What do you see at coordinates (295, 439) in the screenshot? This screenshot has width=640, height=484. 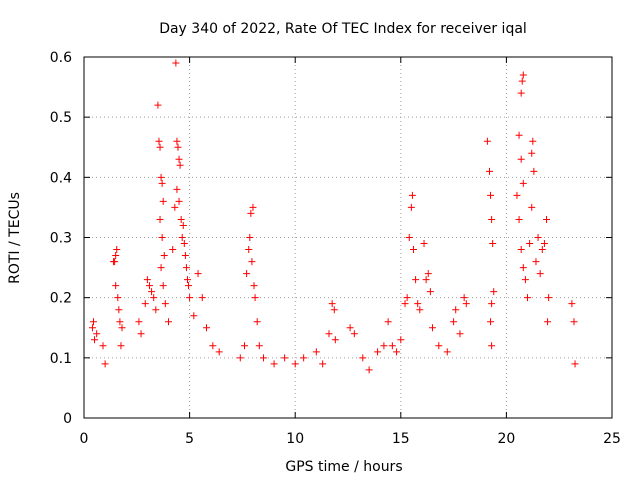 I see `x-tick-label: 10` at bounding box center [295, 439].